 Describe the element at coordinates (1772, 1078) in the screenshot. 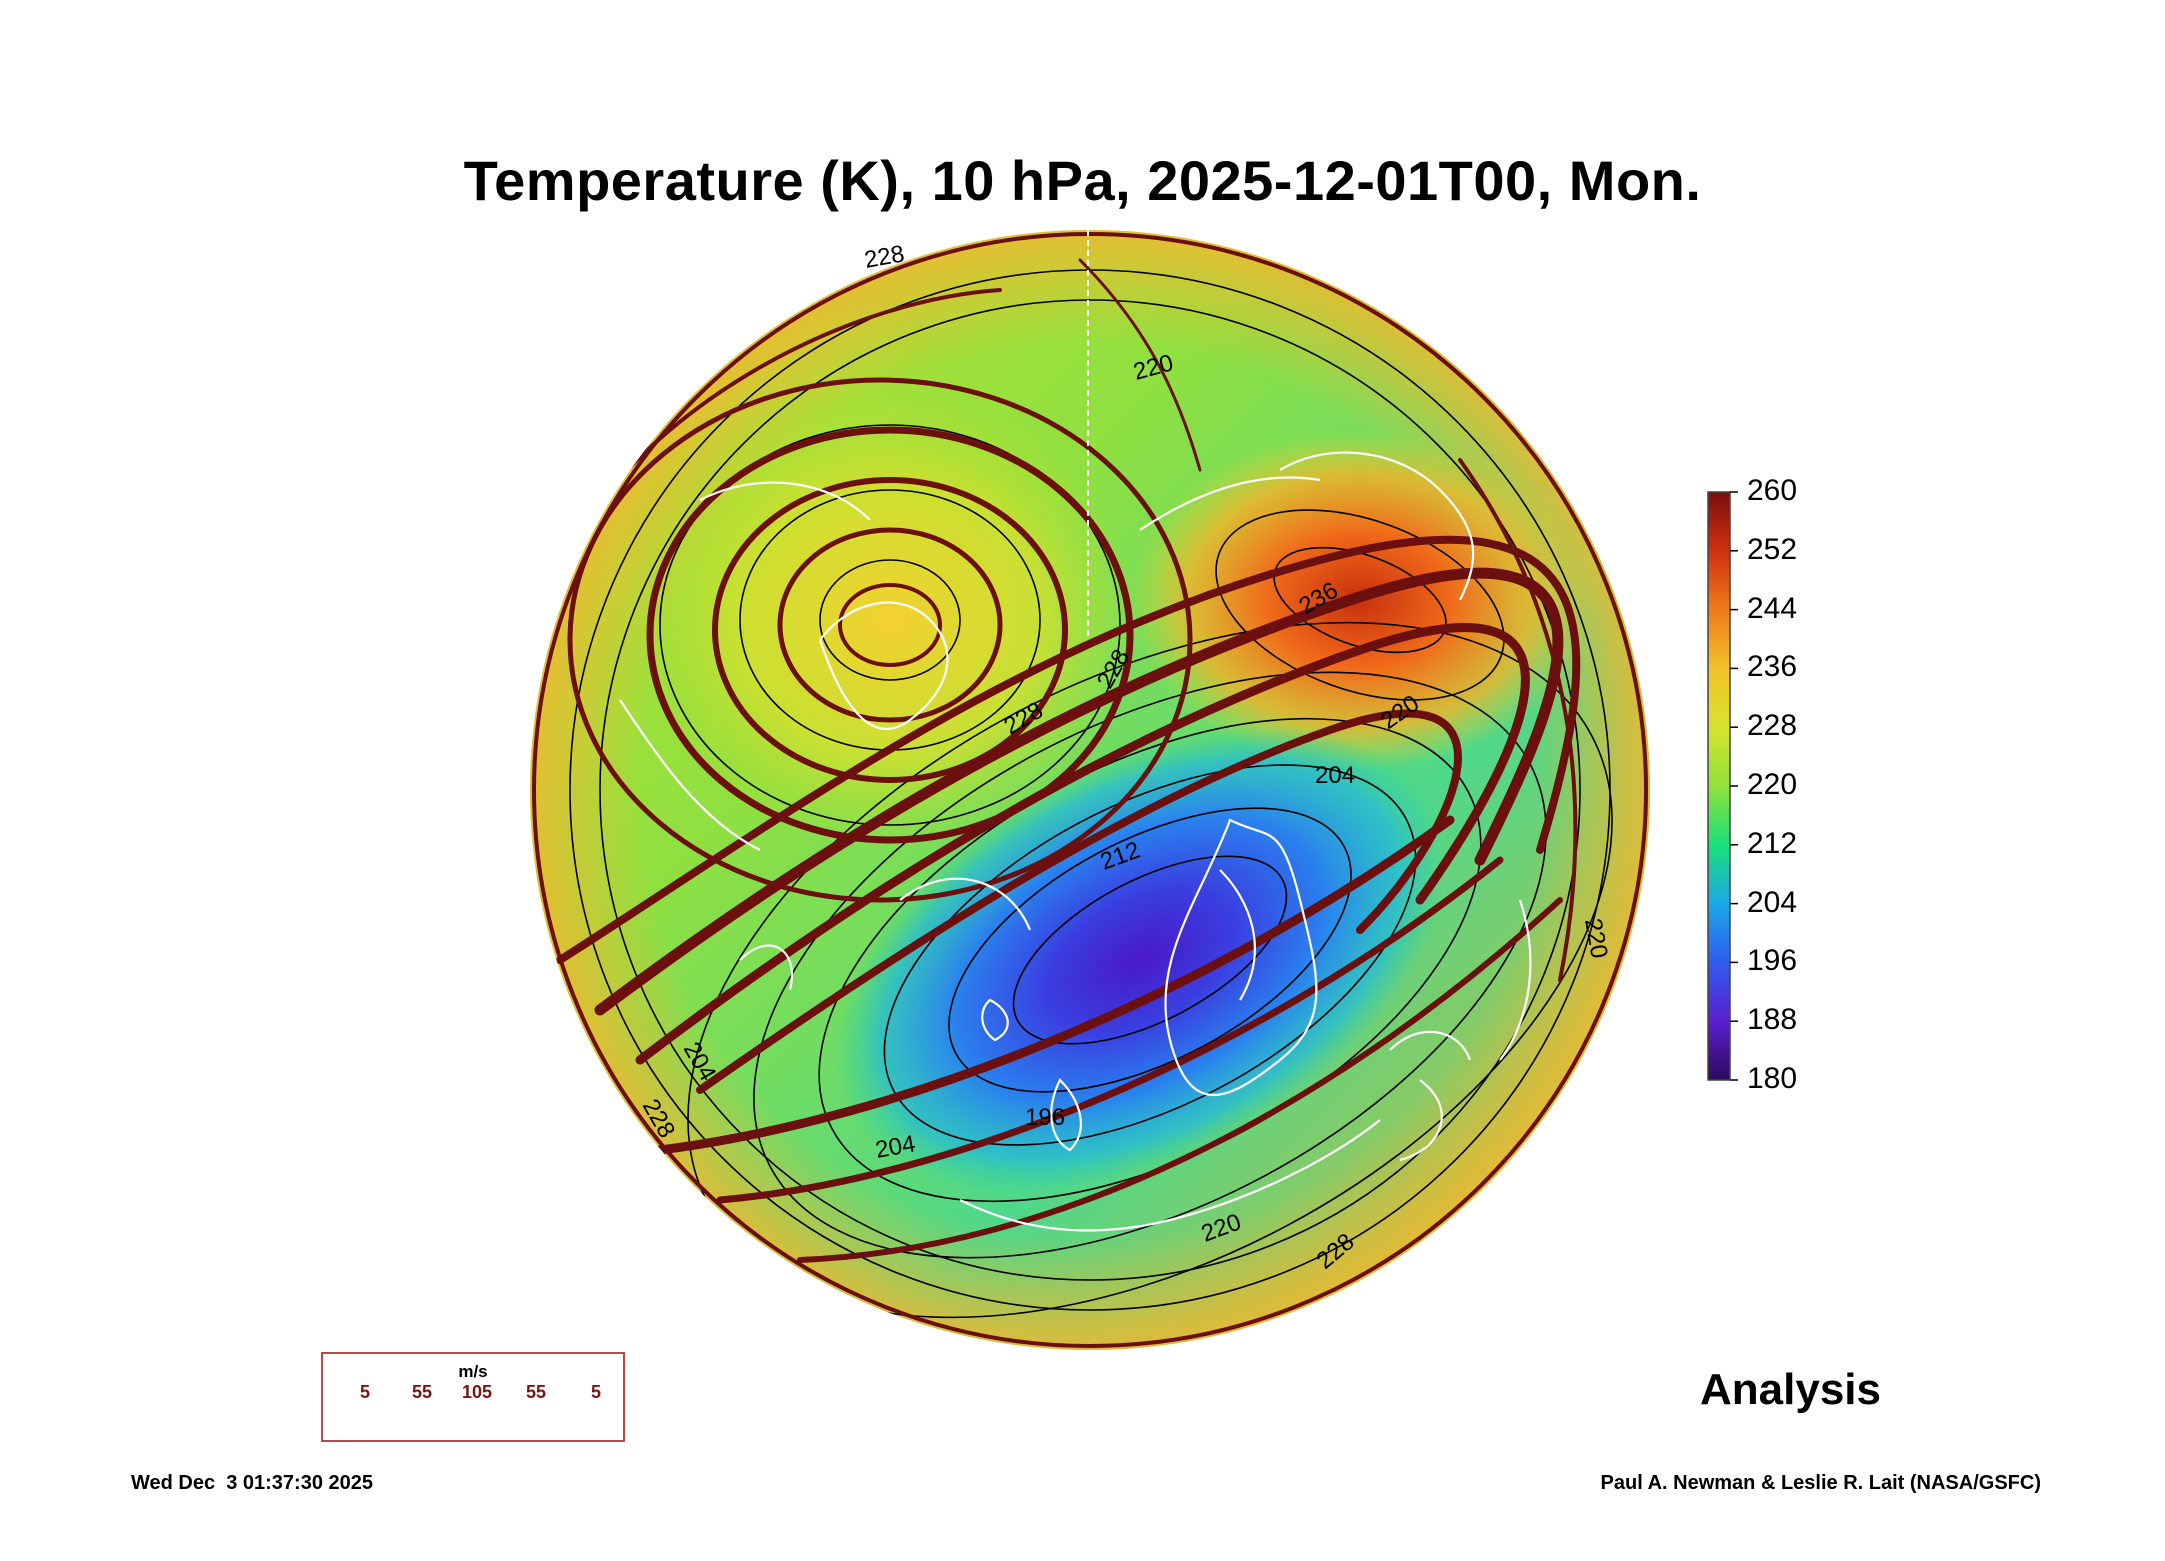

I see `colorbar-tick-label: 180` at that location.